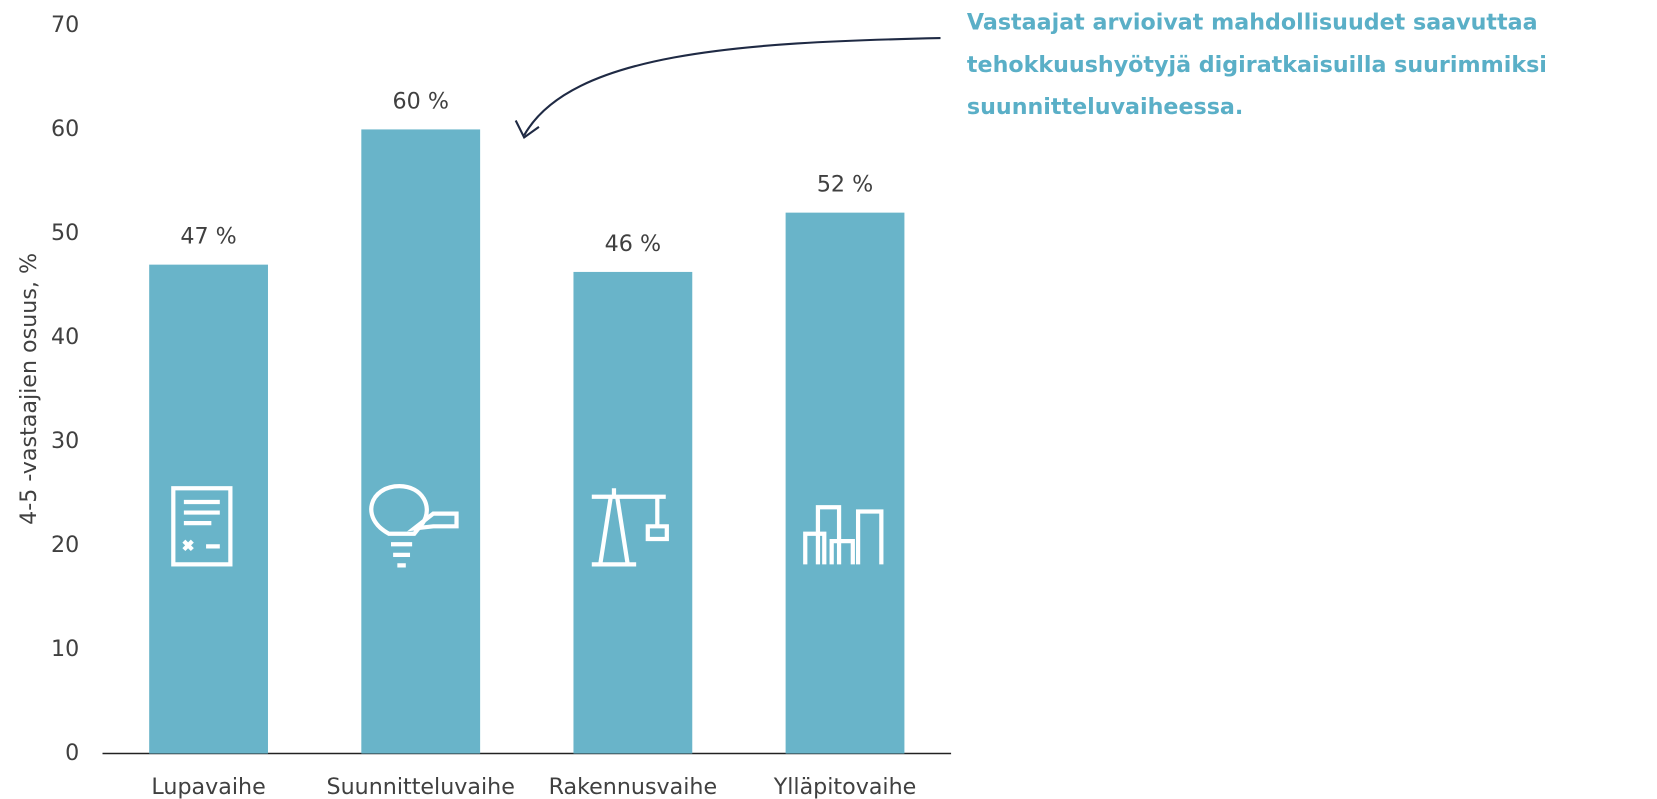 The height and width of the screenshot is (799, 1657). Describe the element at coordinates (845, 786) in the screenshot. I see `x-tick-label: Ylläpitovaihe` at that location.